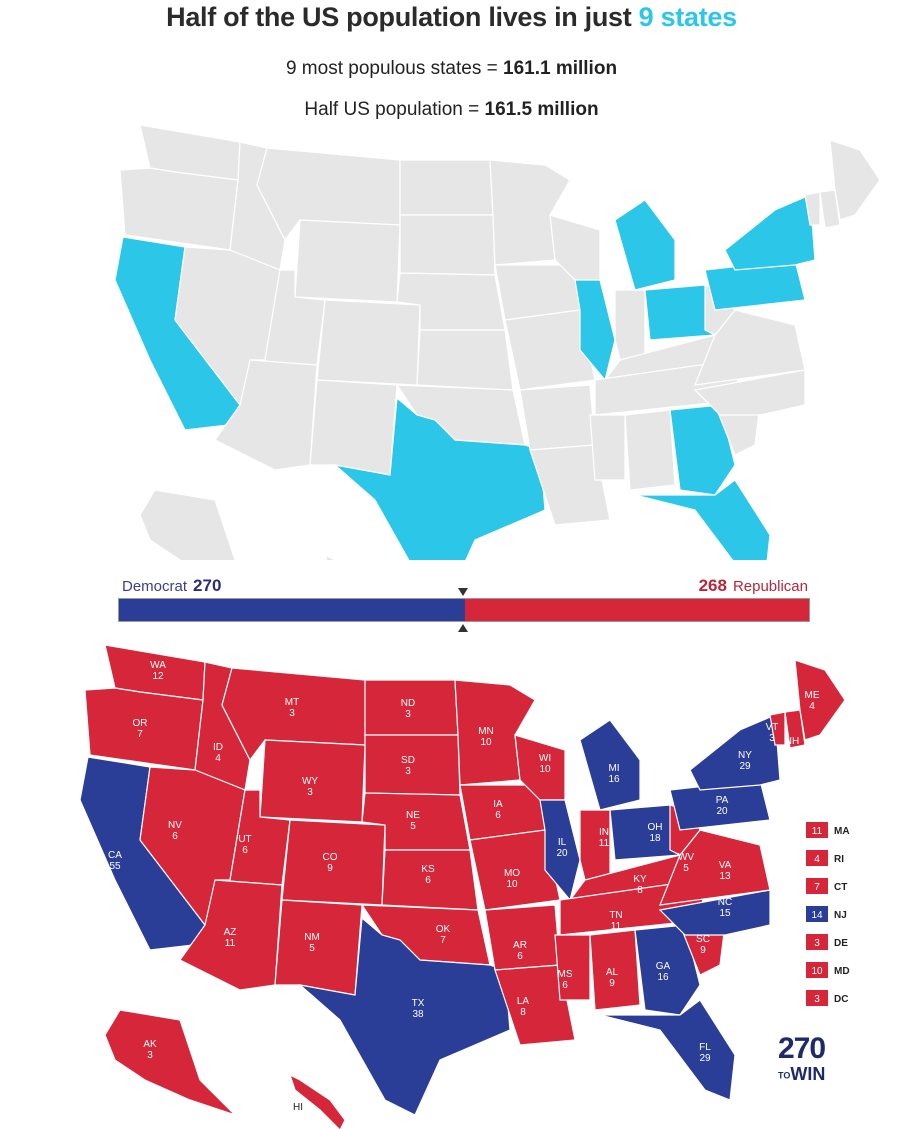 Image resolution: width=903 pixels, height=1129 pixels. I want to click on legend-ev-de: 3, so click(817, 943).